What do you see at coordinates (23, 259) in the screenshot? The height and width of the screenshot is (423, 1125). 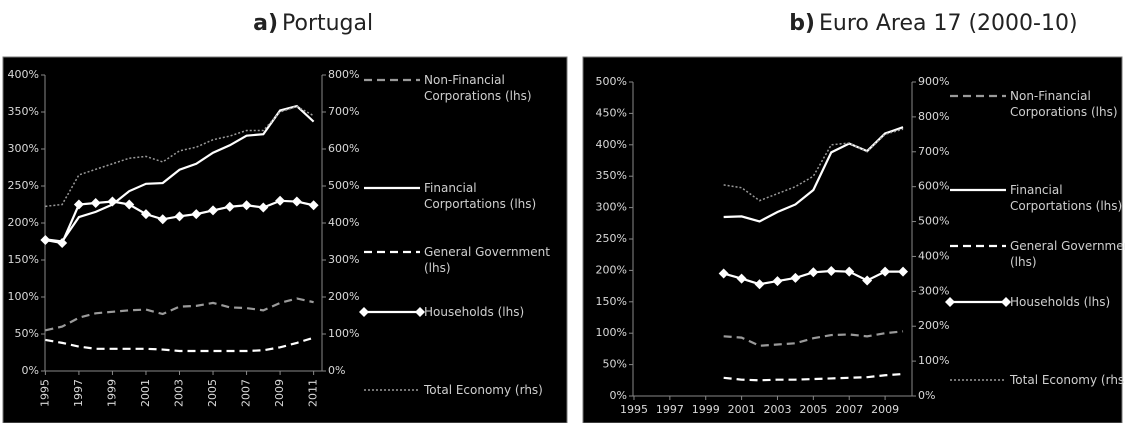 I see `y-tick-label: 150%` at bounding box center [23, 259].